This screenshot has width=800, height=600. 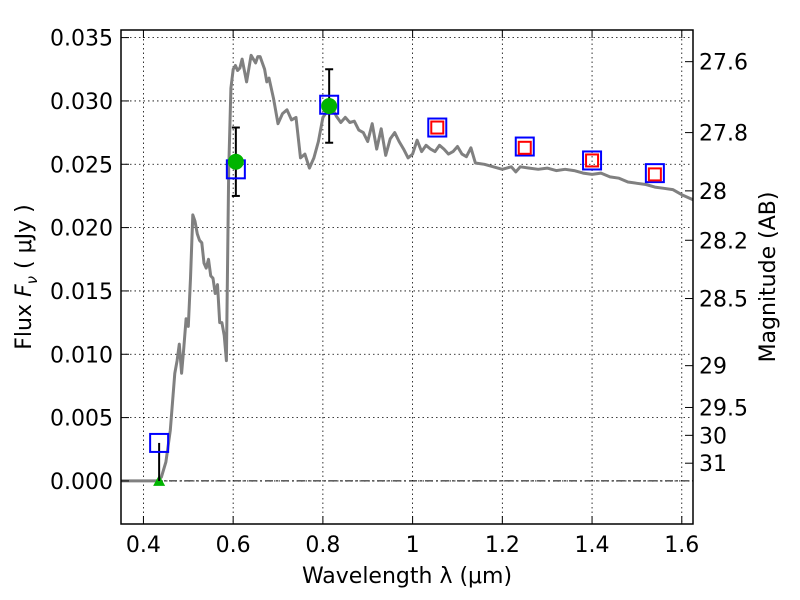 What do you see at coordinates (723, 300) in the screenshot?
I see `right-tick-label: 28.5` at bounding box center [723, 300].